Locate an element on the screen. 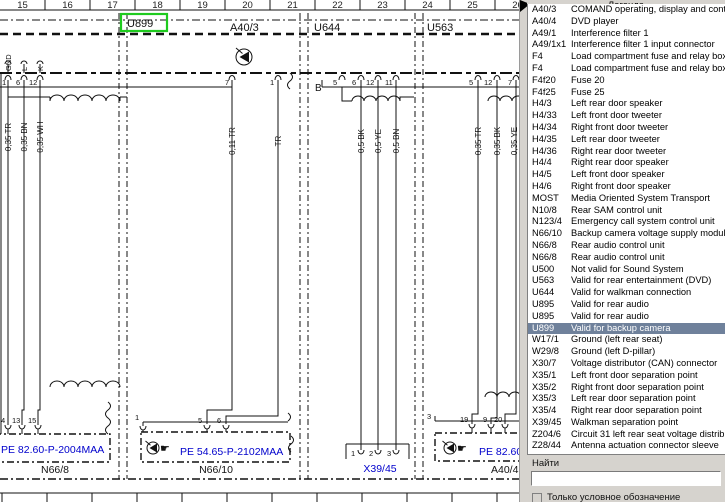 The height and width of the screenshot is (502, 725). ruler-number: 16 is located at coordinates (67, 5).